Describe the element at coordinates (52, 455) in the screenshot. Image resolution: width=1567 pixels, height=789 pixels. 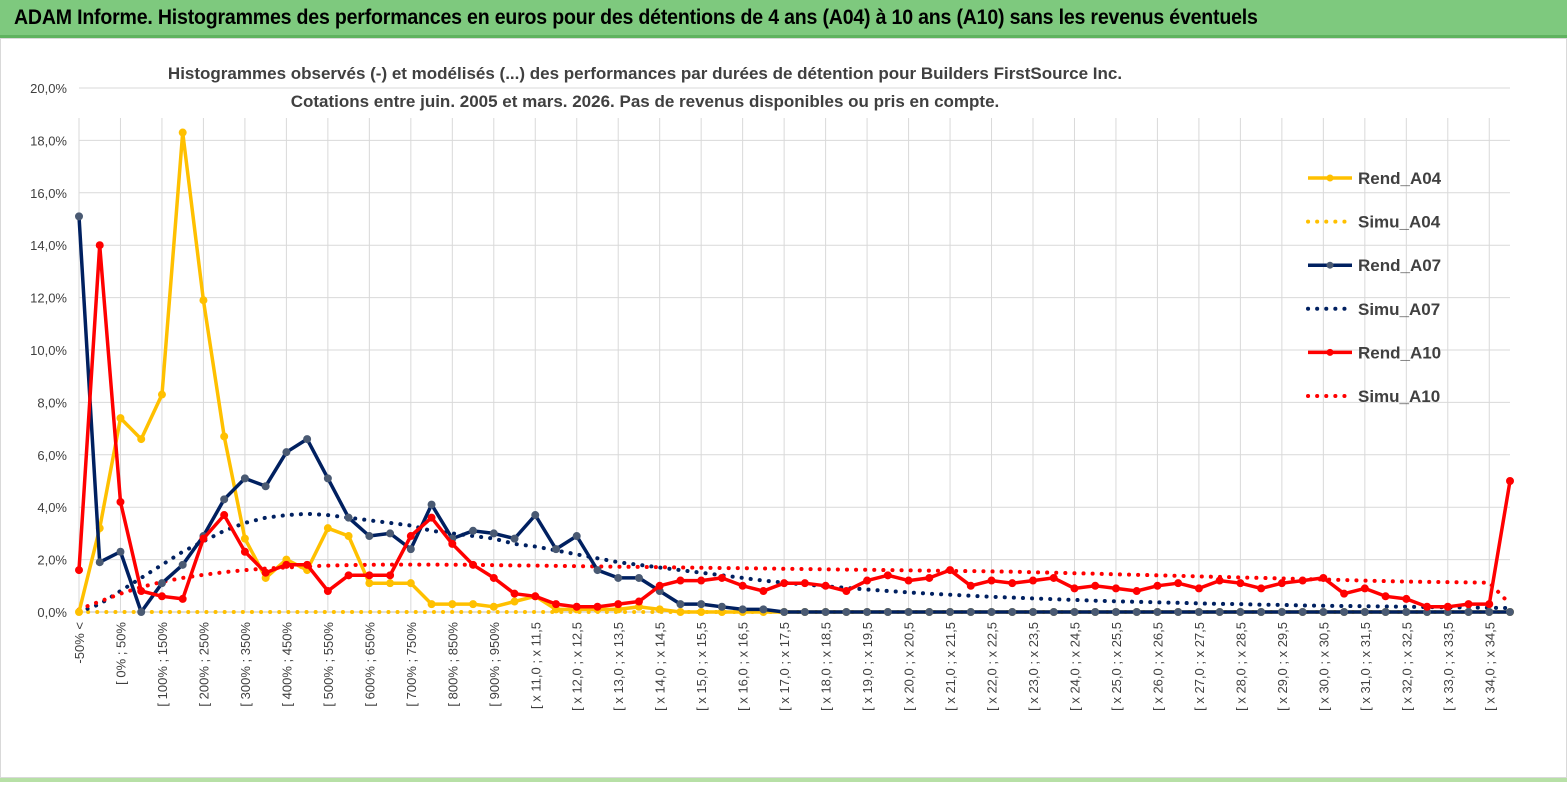
I see `y-tick-label: 6,0%` at that location.